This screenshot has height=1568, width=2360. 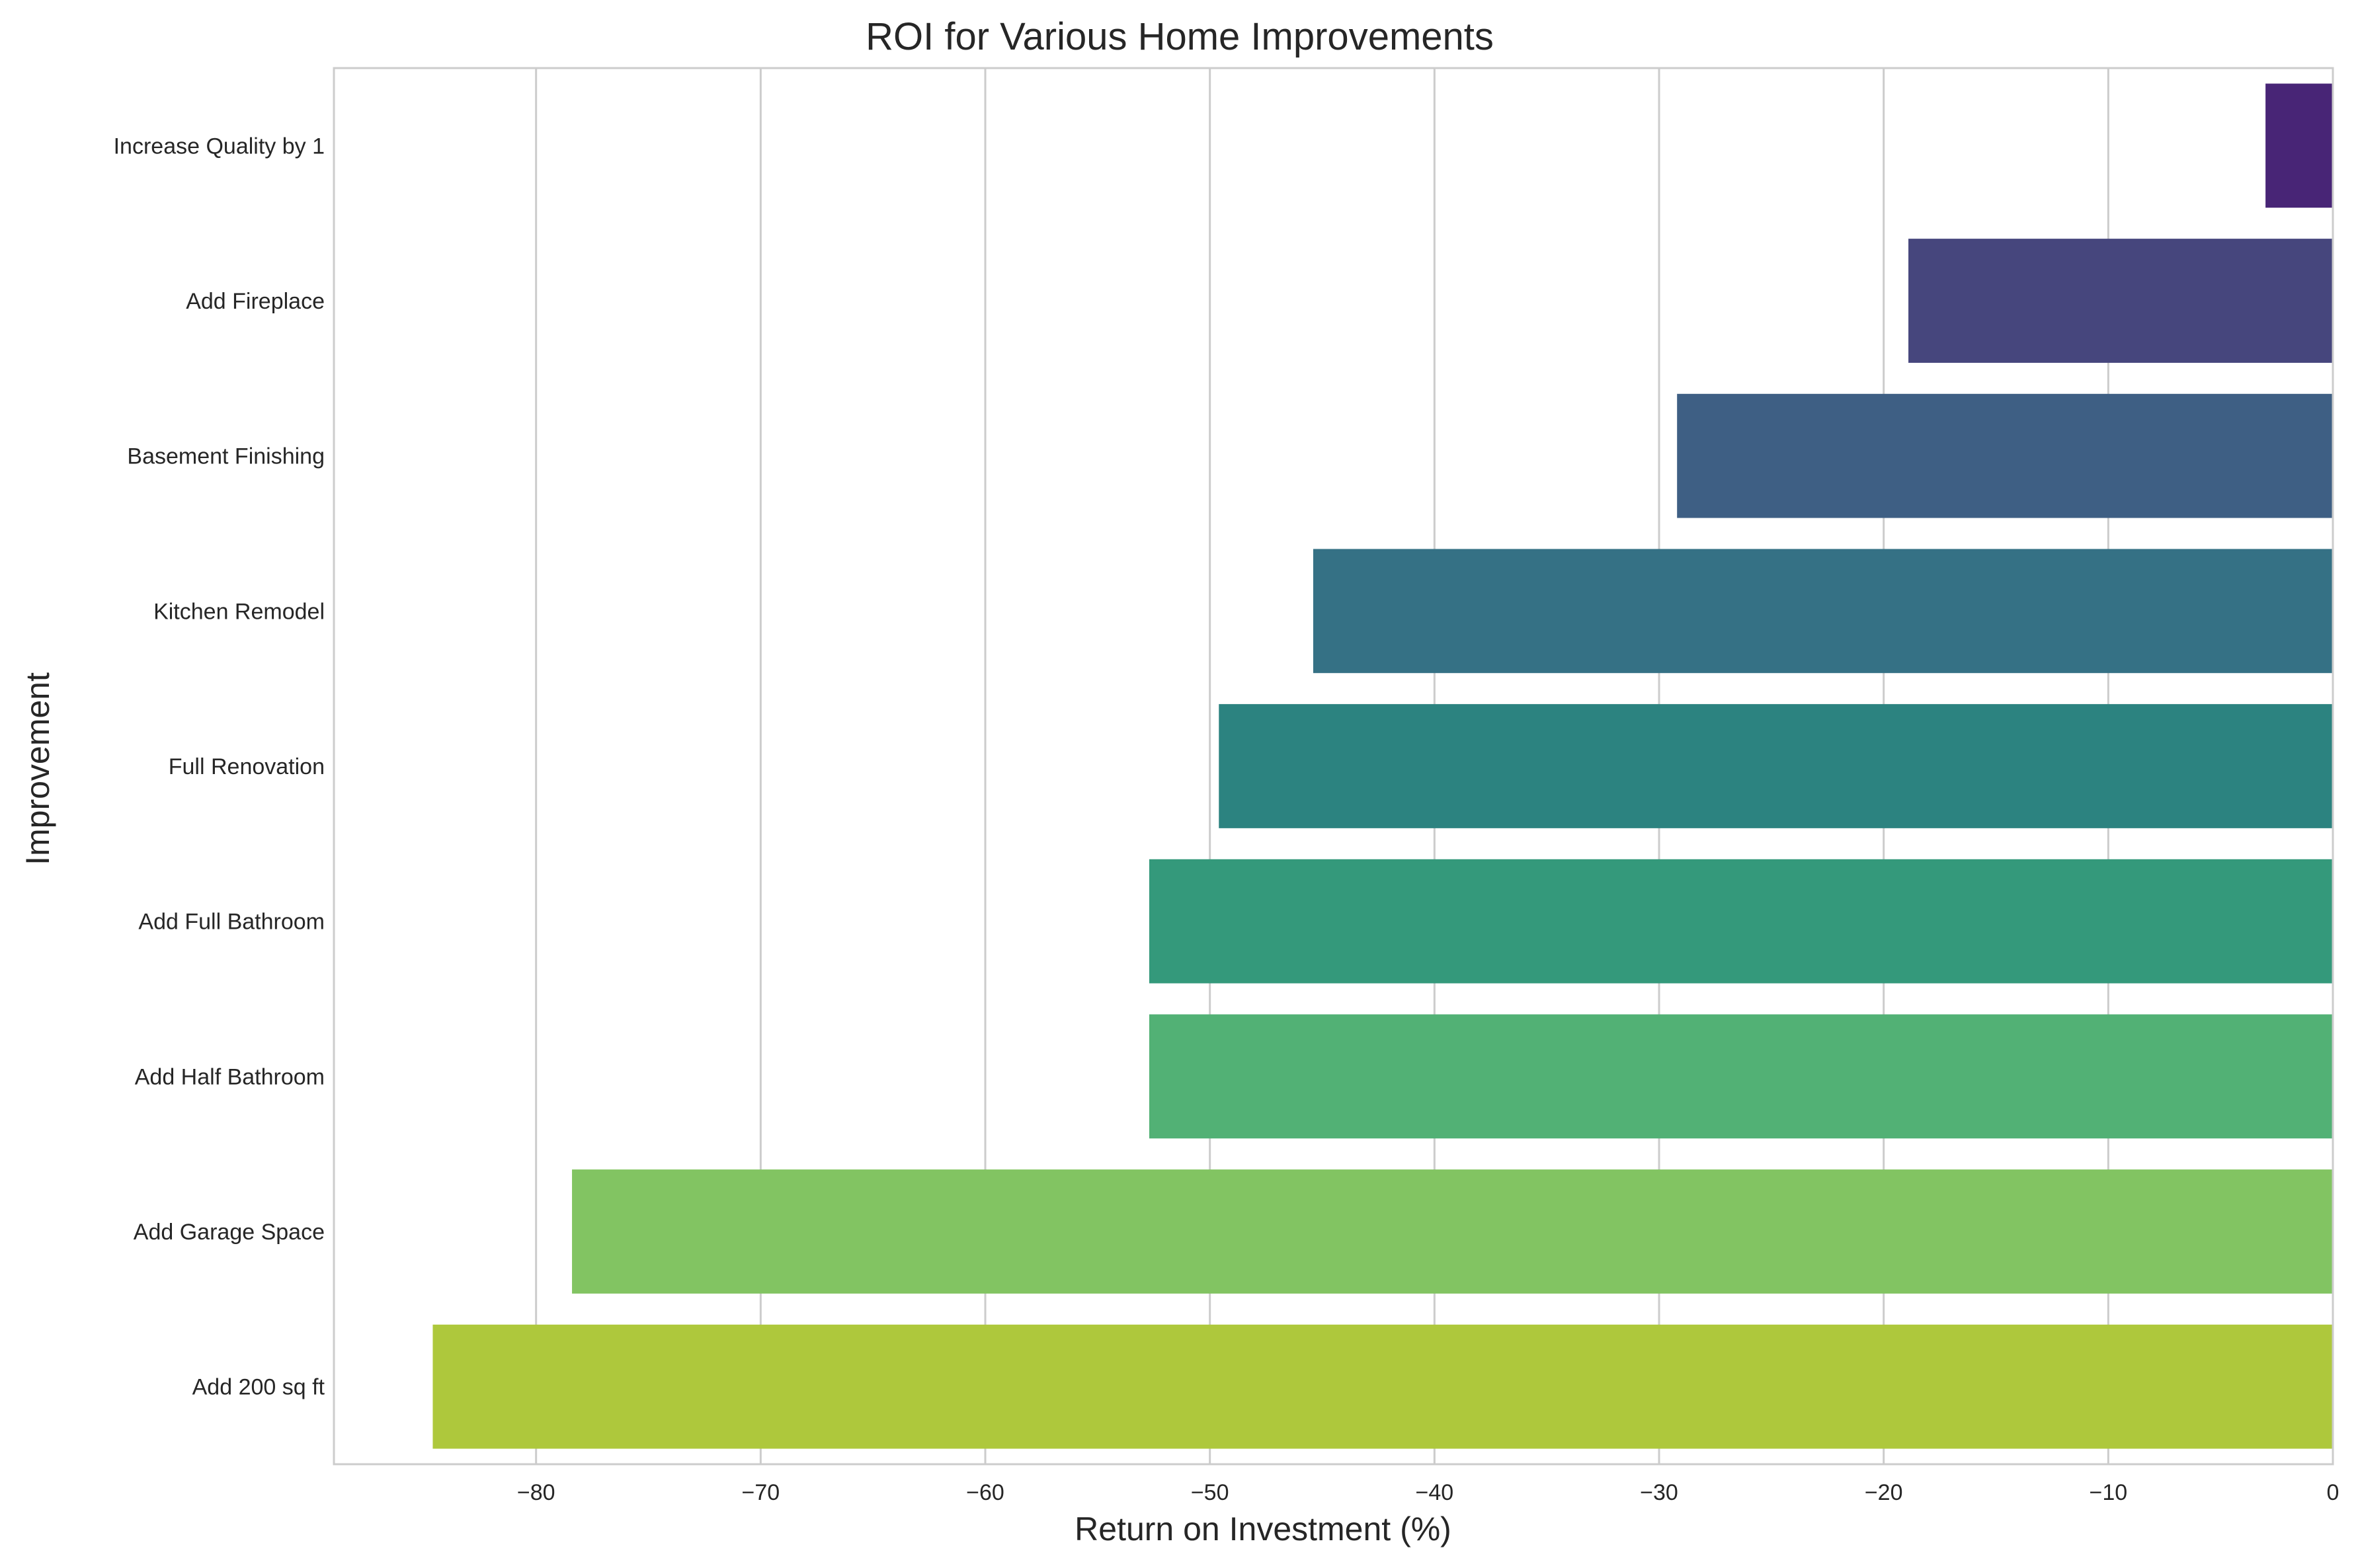 What do you see at coordinates (2005, 455) in the screenshot?
I see `bar-basement-finishing` at bounding box center [2005, 455].